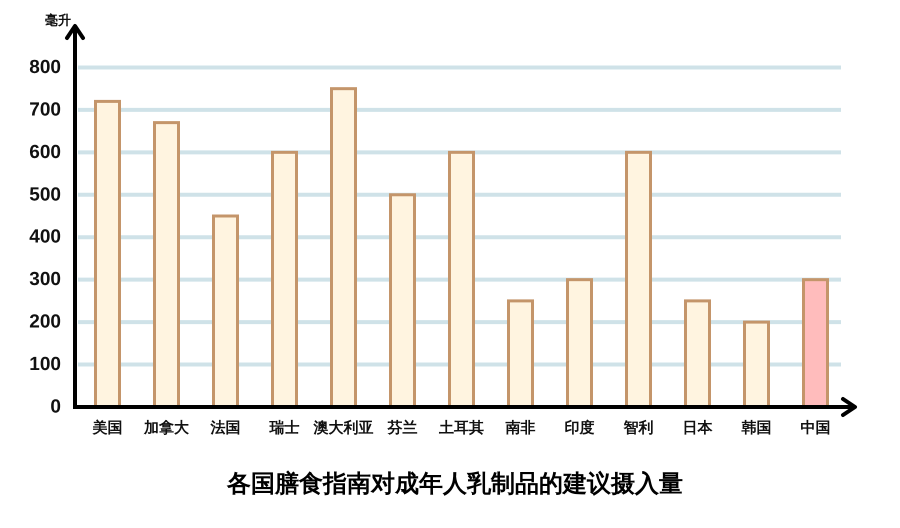 Image resolution: width=900 pixels, height=528 pixels. I want to click on y-tick-label: 0, so click(55, 407).